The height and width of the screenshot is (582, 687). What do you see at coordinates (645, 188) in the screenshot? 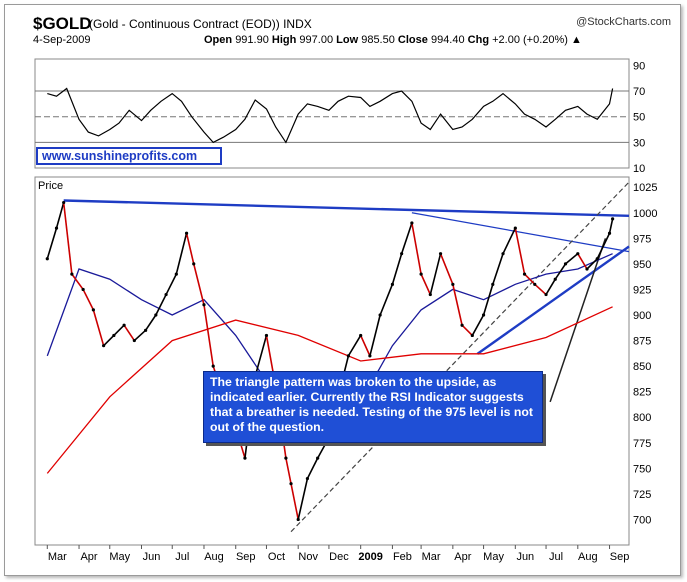
I see `price-tick-1025: 1025` at bounding box center [645, 188].